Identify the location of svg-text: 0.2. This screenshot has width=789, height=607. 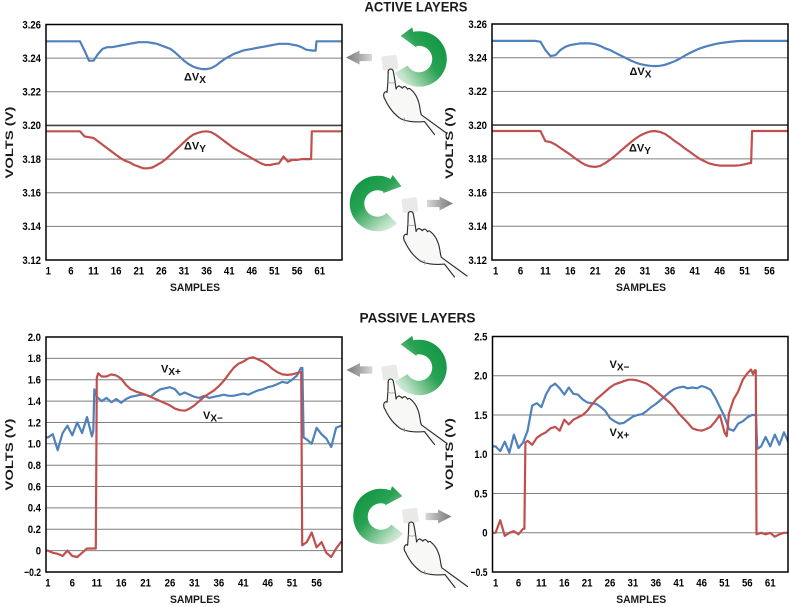
(34, 530).